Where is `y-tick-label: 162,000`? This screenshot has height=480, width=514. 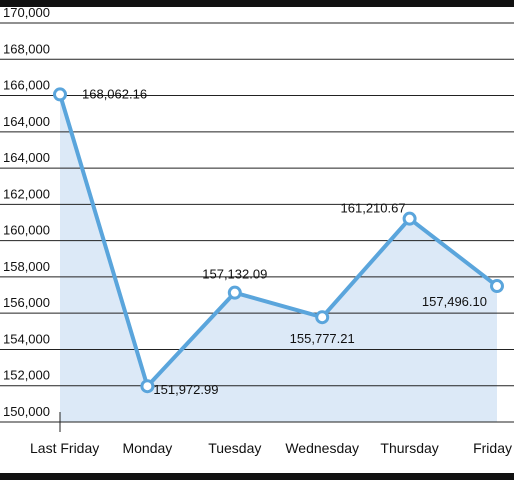 y-tick-label: 162,000 is located at coordinates (26, 193).